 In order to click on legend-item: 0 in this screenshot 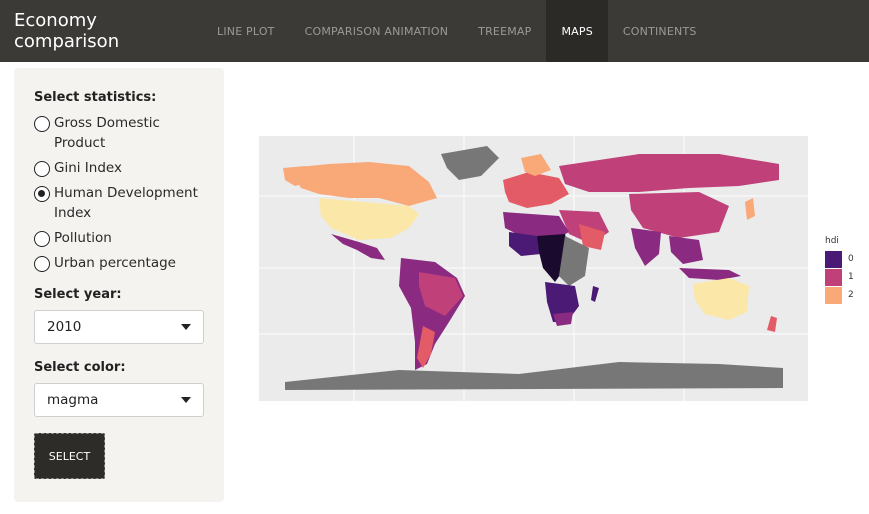, I will do `click(839, 259)`.